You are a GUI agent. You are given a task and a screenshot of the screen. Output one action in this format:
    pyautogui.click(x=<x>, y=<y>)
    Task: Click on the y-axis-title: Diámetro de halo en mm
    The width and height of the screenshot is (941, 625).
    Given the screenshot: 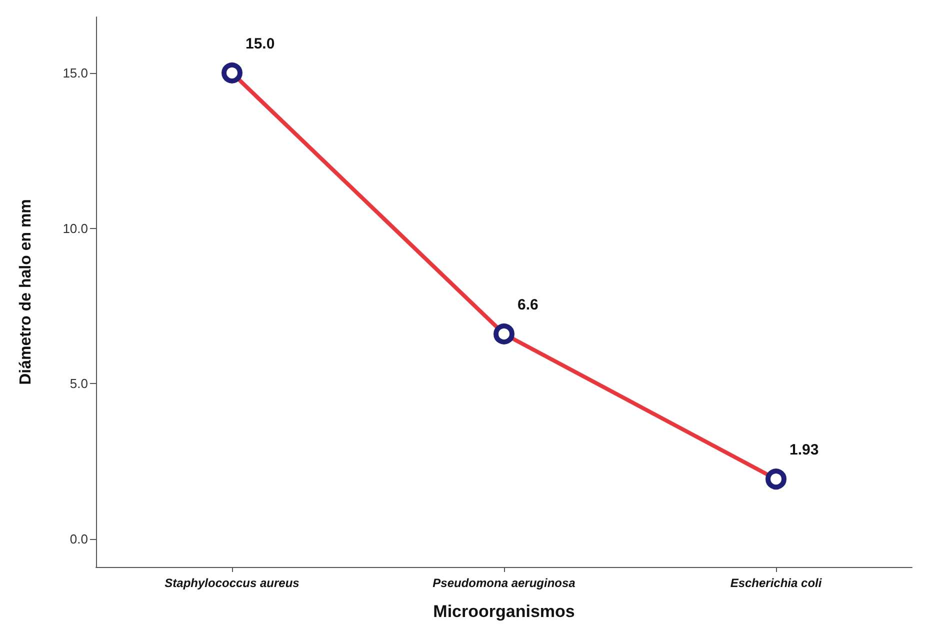 What is the action you would take?
    pyautogui.click(x=26, y=292)
    